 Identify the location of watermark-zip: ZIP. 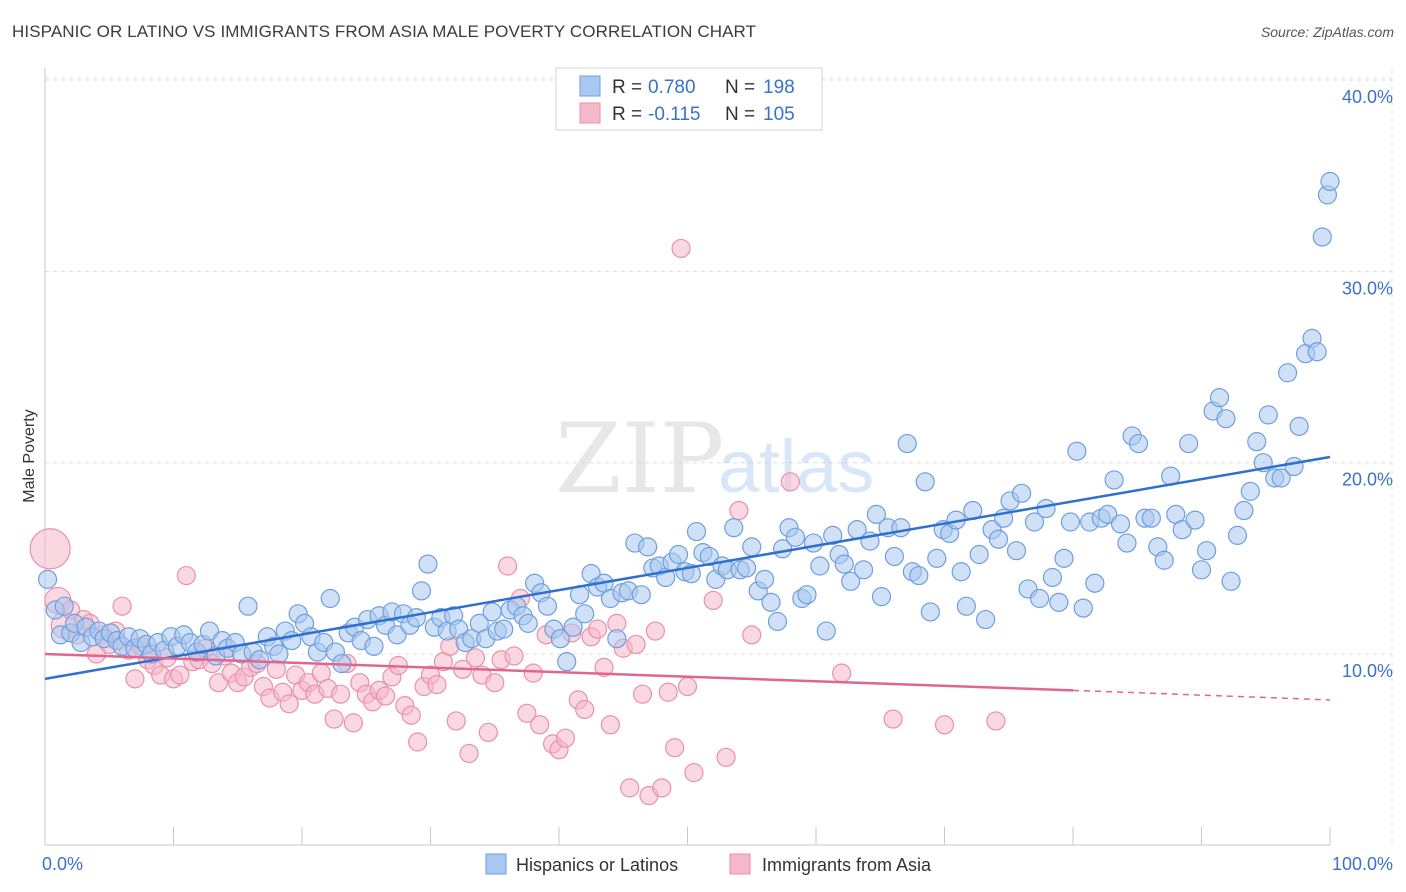
(639, 459).